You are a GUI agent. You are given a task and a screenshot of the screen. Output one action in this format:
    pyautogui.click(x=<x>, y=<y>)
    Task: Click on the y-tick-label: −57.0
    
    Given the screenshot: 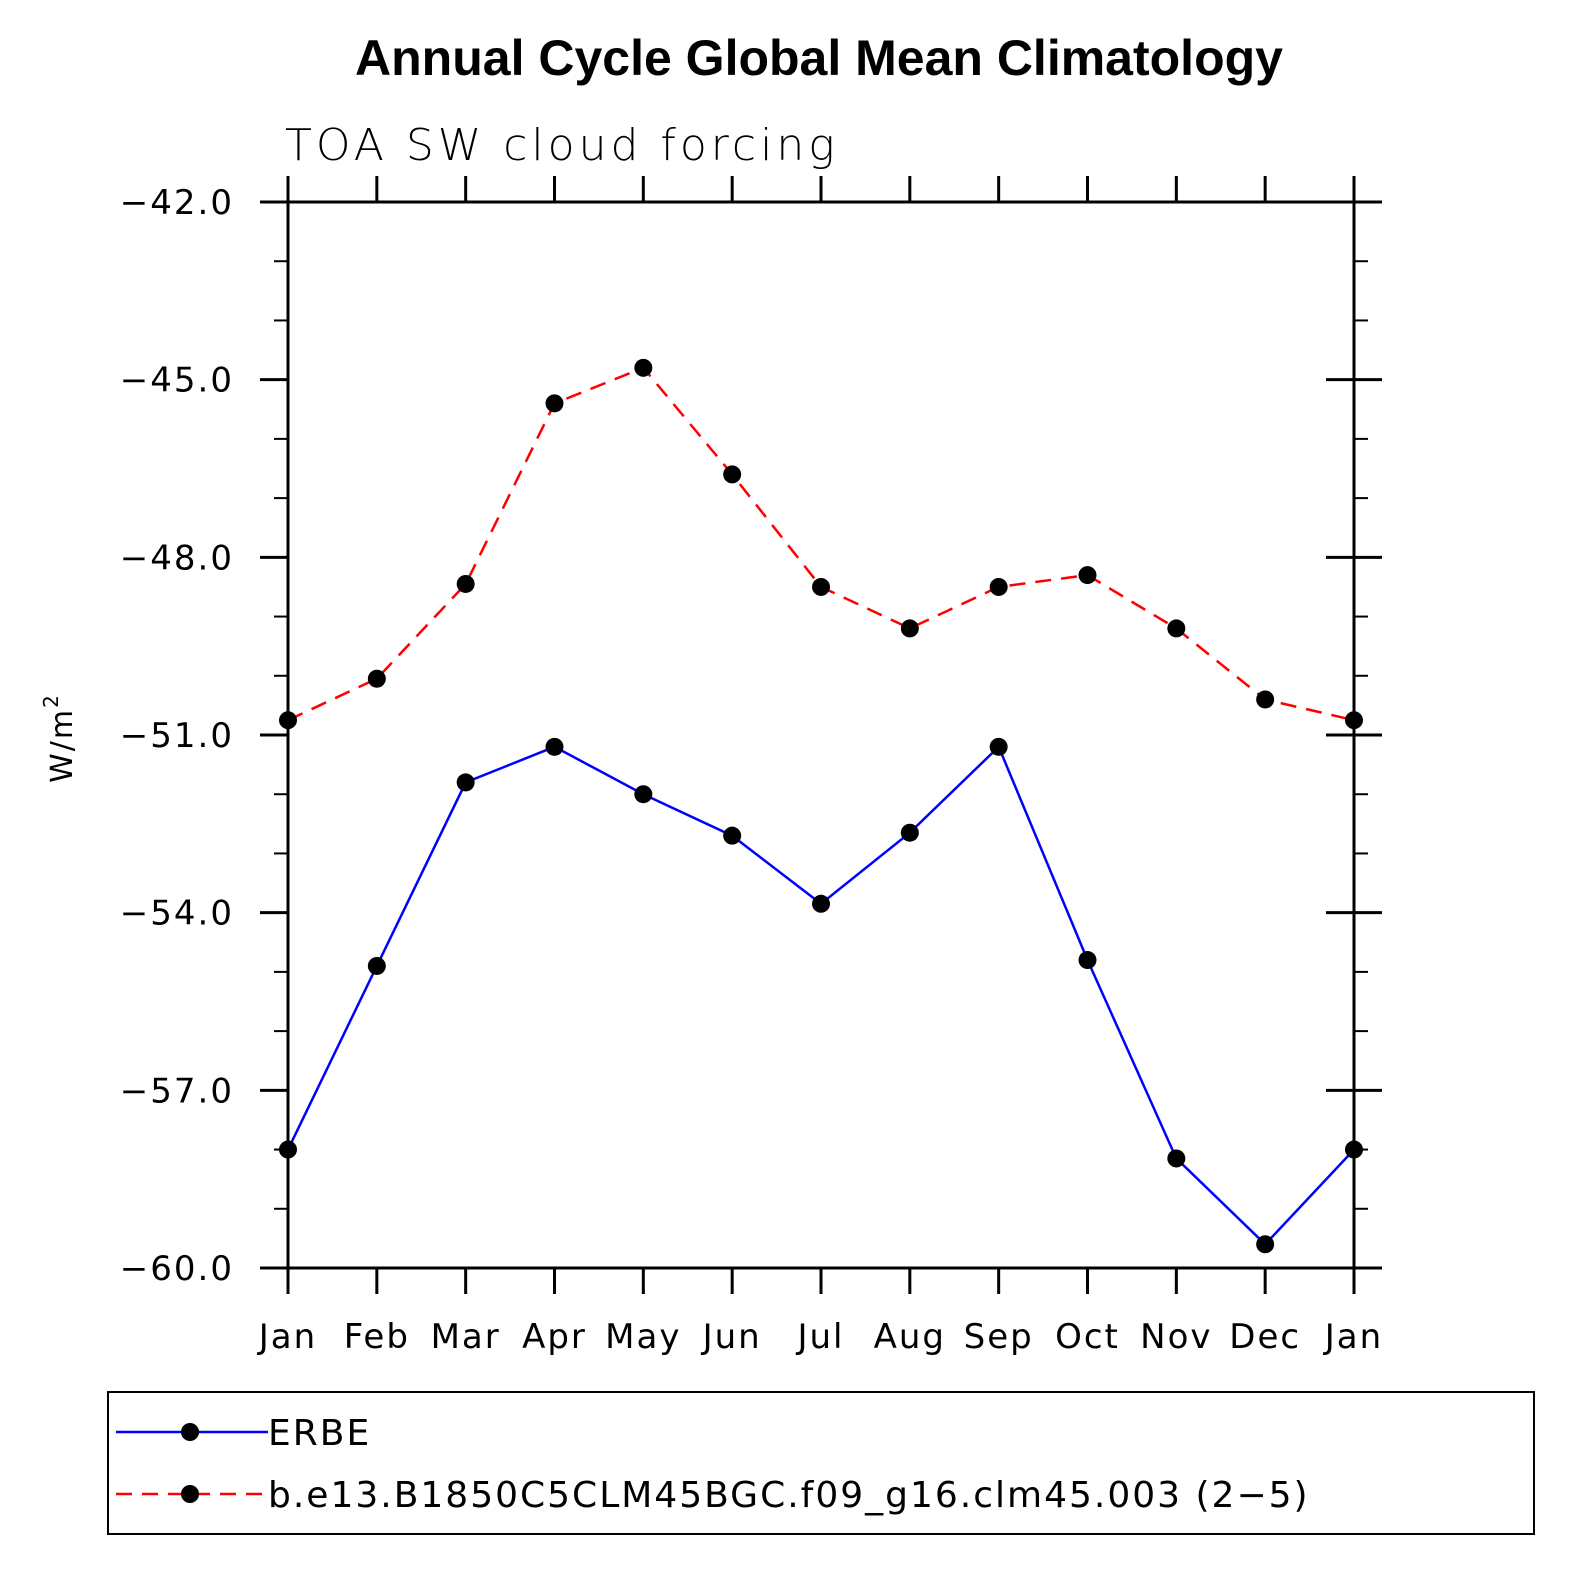 What is the action you would take?
    pyautogui.click(x=177, y=1091)
    